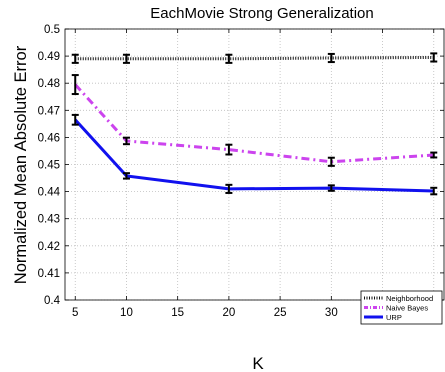 This screenshot has width=445, height=372. Describe the element at coordinates (331, 313) in the screenshot. I see `x-tick-label: 30` at that location.